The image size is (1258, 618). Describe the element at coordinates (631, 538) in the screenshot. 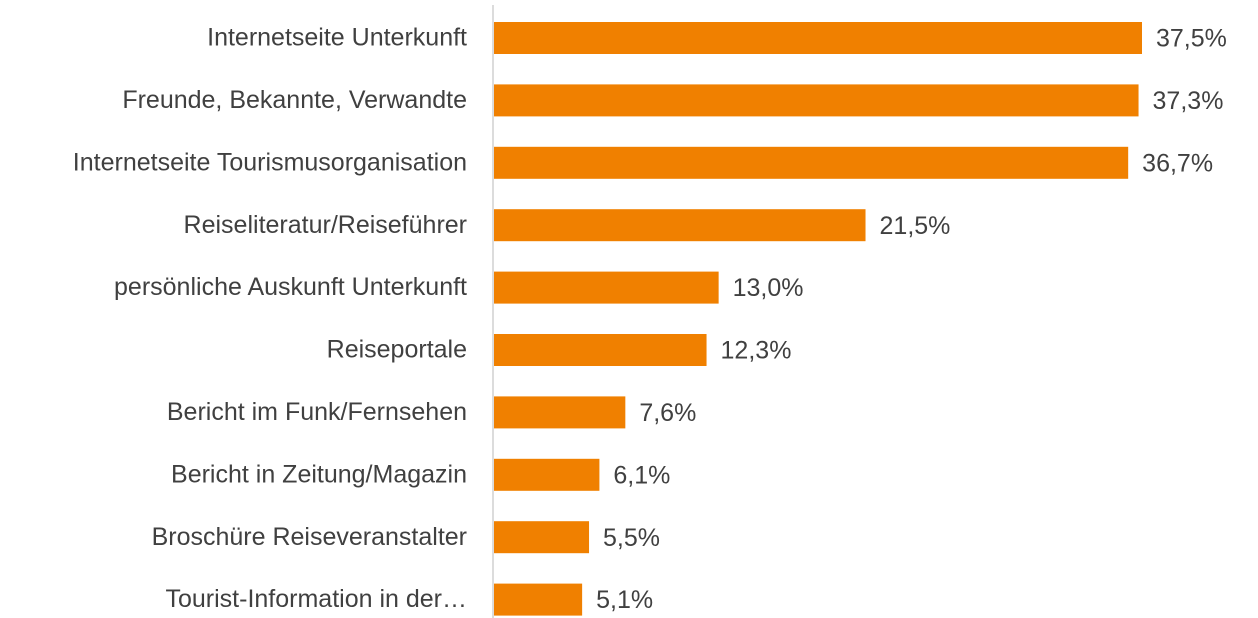

I see `value-label: 5,5%` at that location.